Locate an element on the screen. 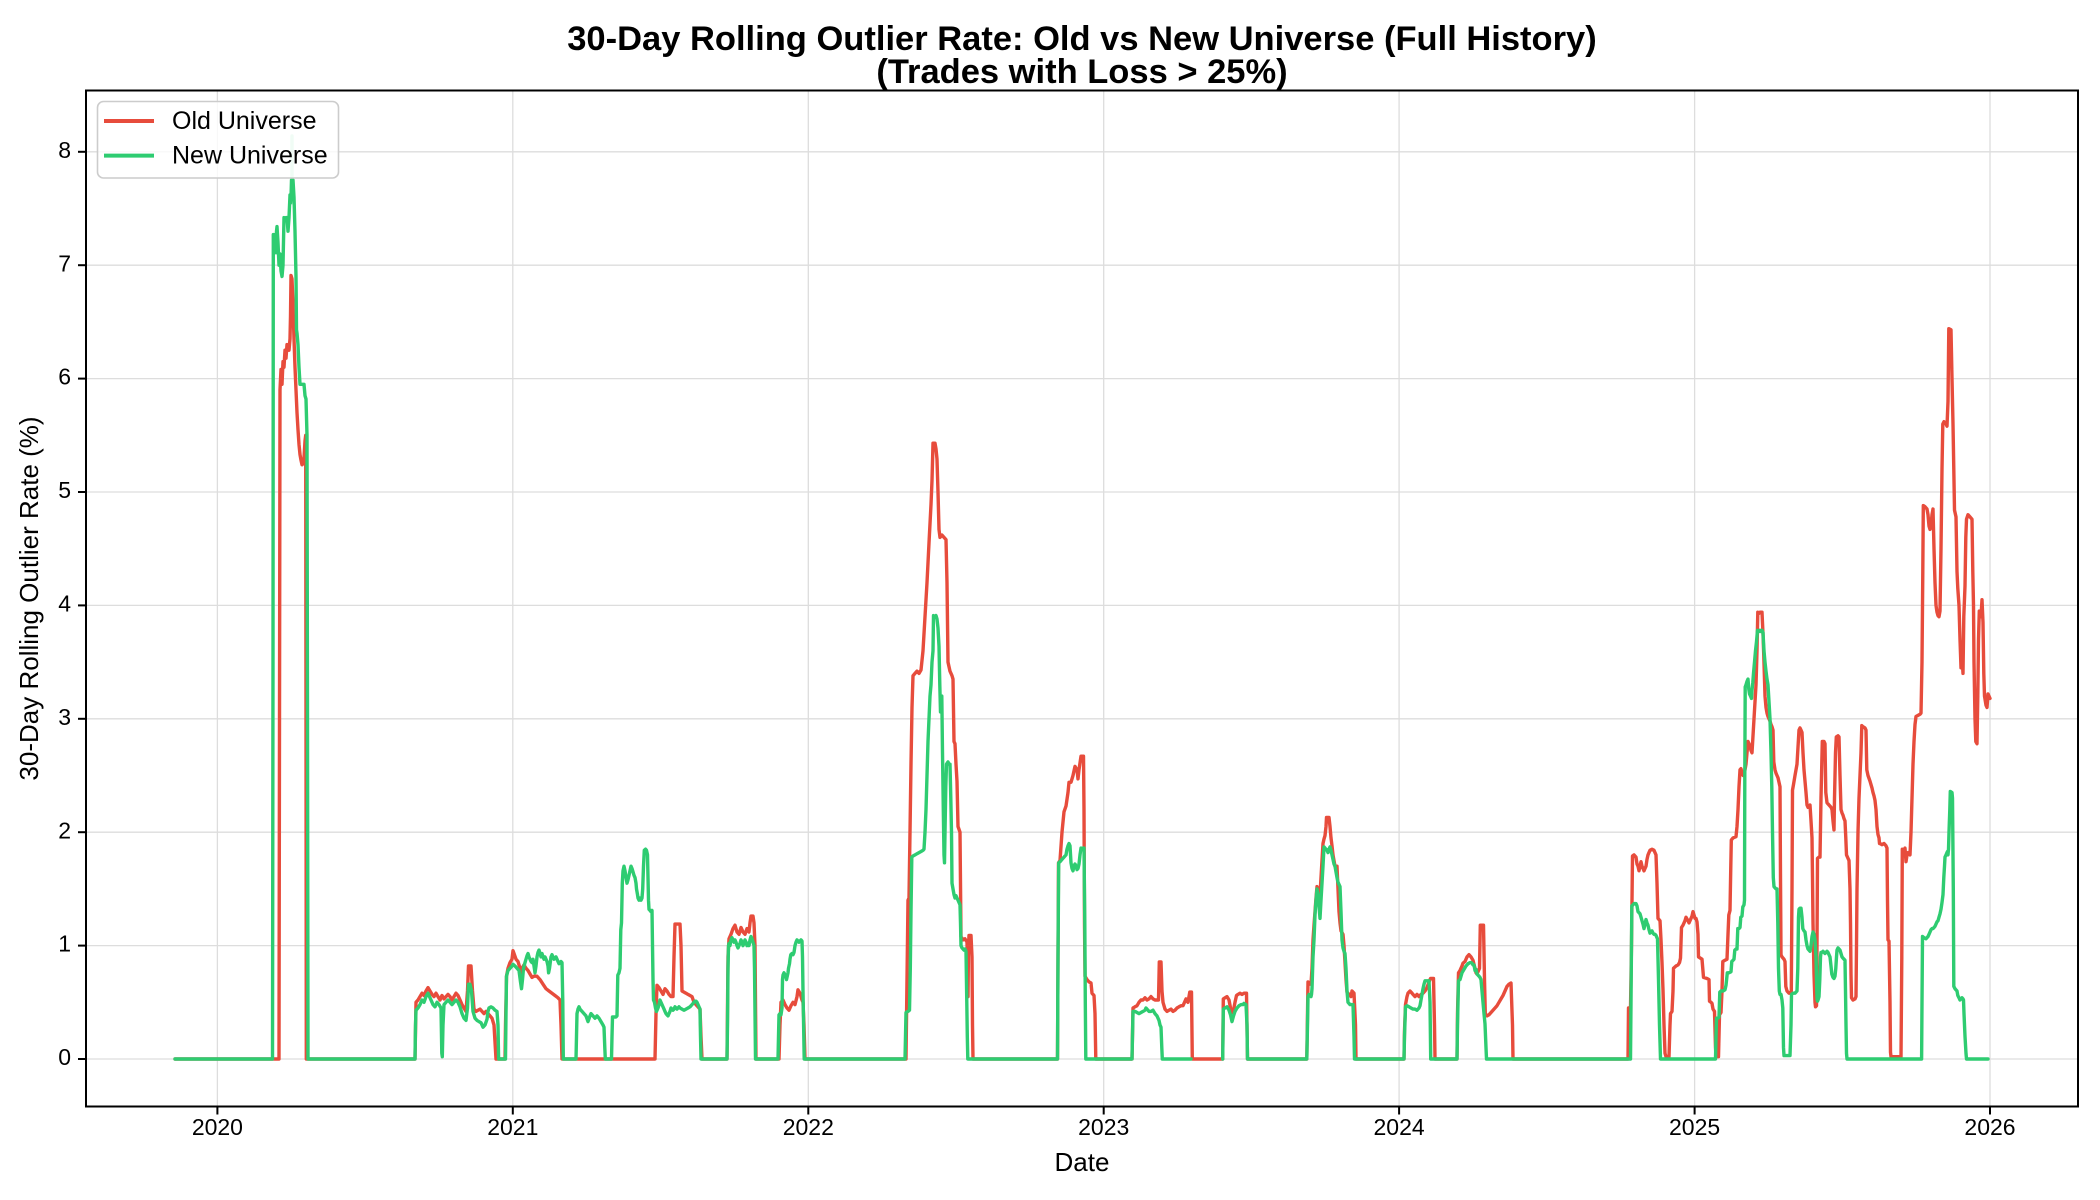 This screenshot has height=1200, width=2100. svg-text: New Universe is located at coordinates (250, 156).